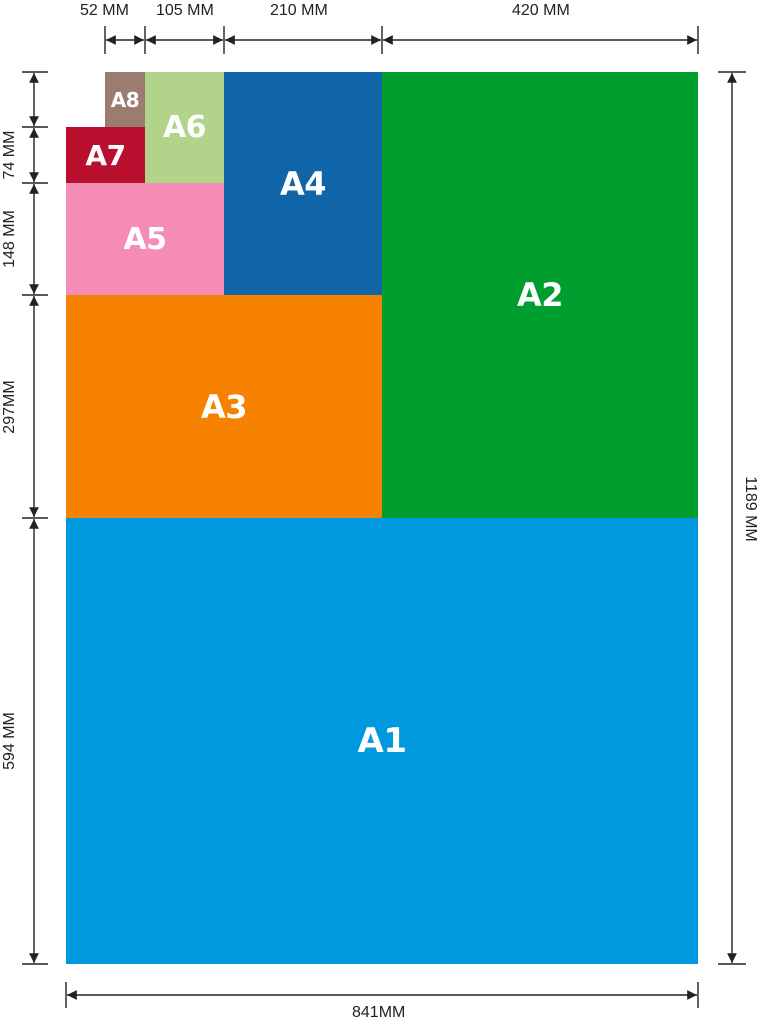 The width and height of the screenshot is (760, 1024). I want to click on sheet-a1-label: A1, so click(382, 741).